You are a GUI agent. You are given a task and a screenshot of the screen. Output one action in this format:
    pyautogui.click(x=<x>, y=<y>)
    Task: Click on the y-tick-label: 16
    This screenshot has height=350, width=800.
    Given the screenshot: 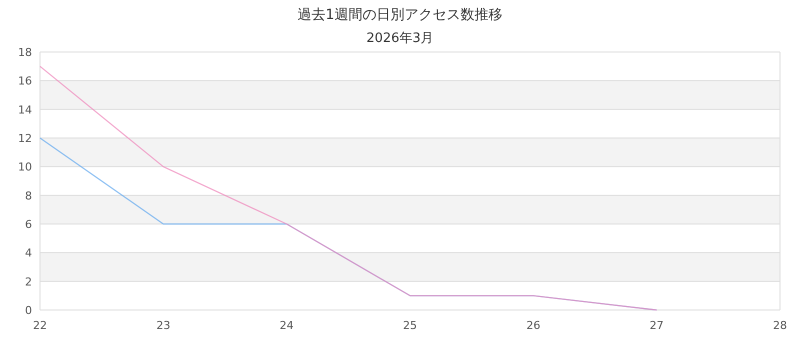 What is the action you would take?
    pyautogui.click(x=25, y=81)
    